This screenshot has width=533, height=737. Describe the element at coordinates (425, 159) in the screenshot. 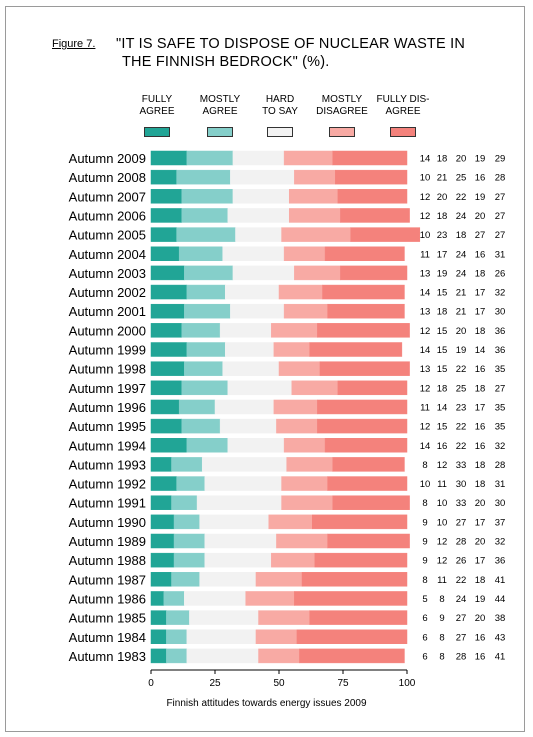

I see `data-label: 14` at that location.